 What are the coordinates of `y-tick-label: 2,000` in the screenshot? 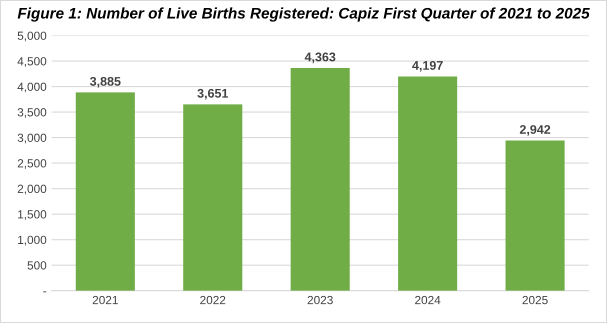 It's located at (32, 189).